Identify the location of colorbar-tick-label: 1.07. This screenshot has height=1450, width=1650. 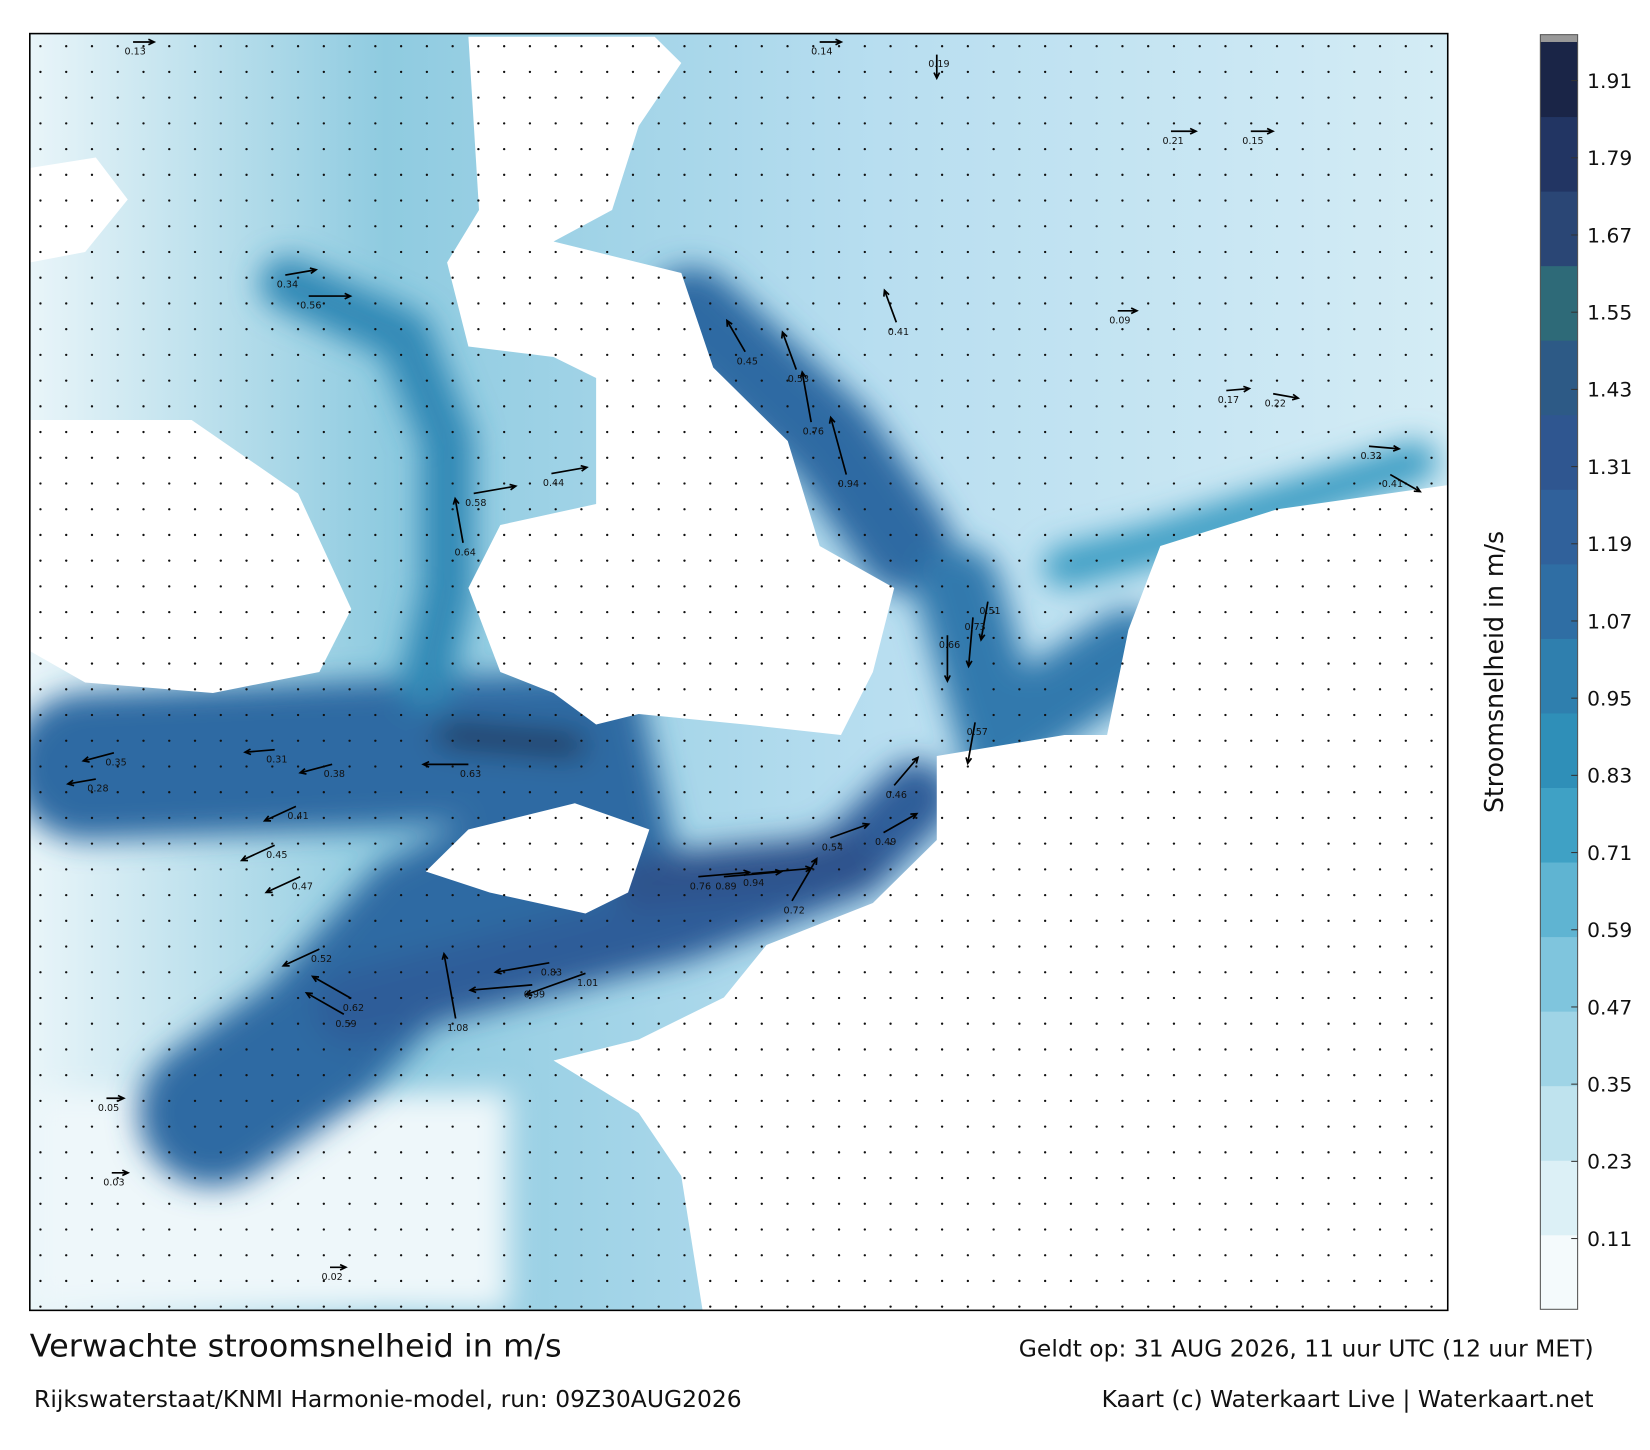
(1609, 621).